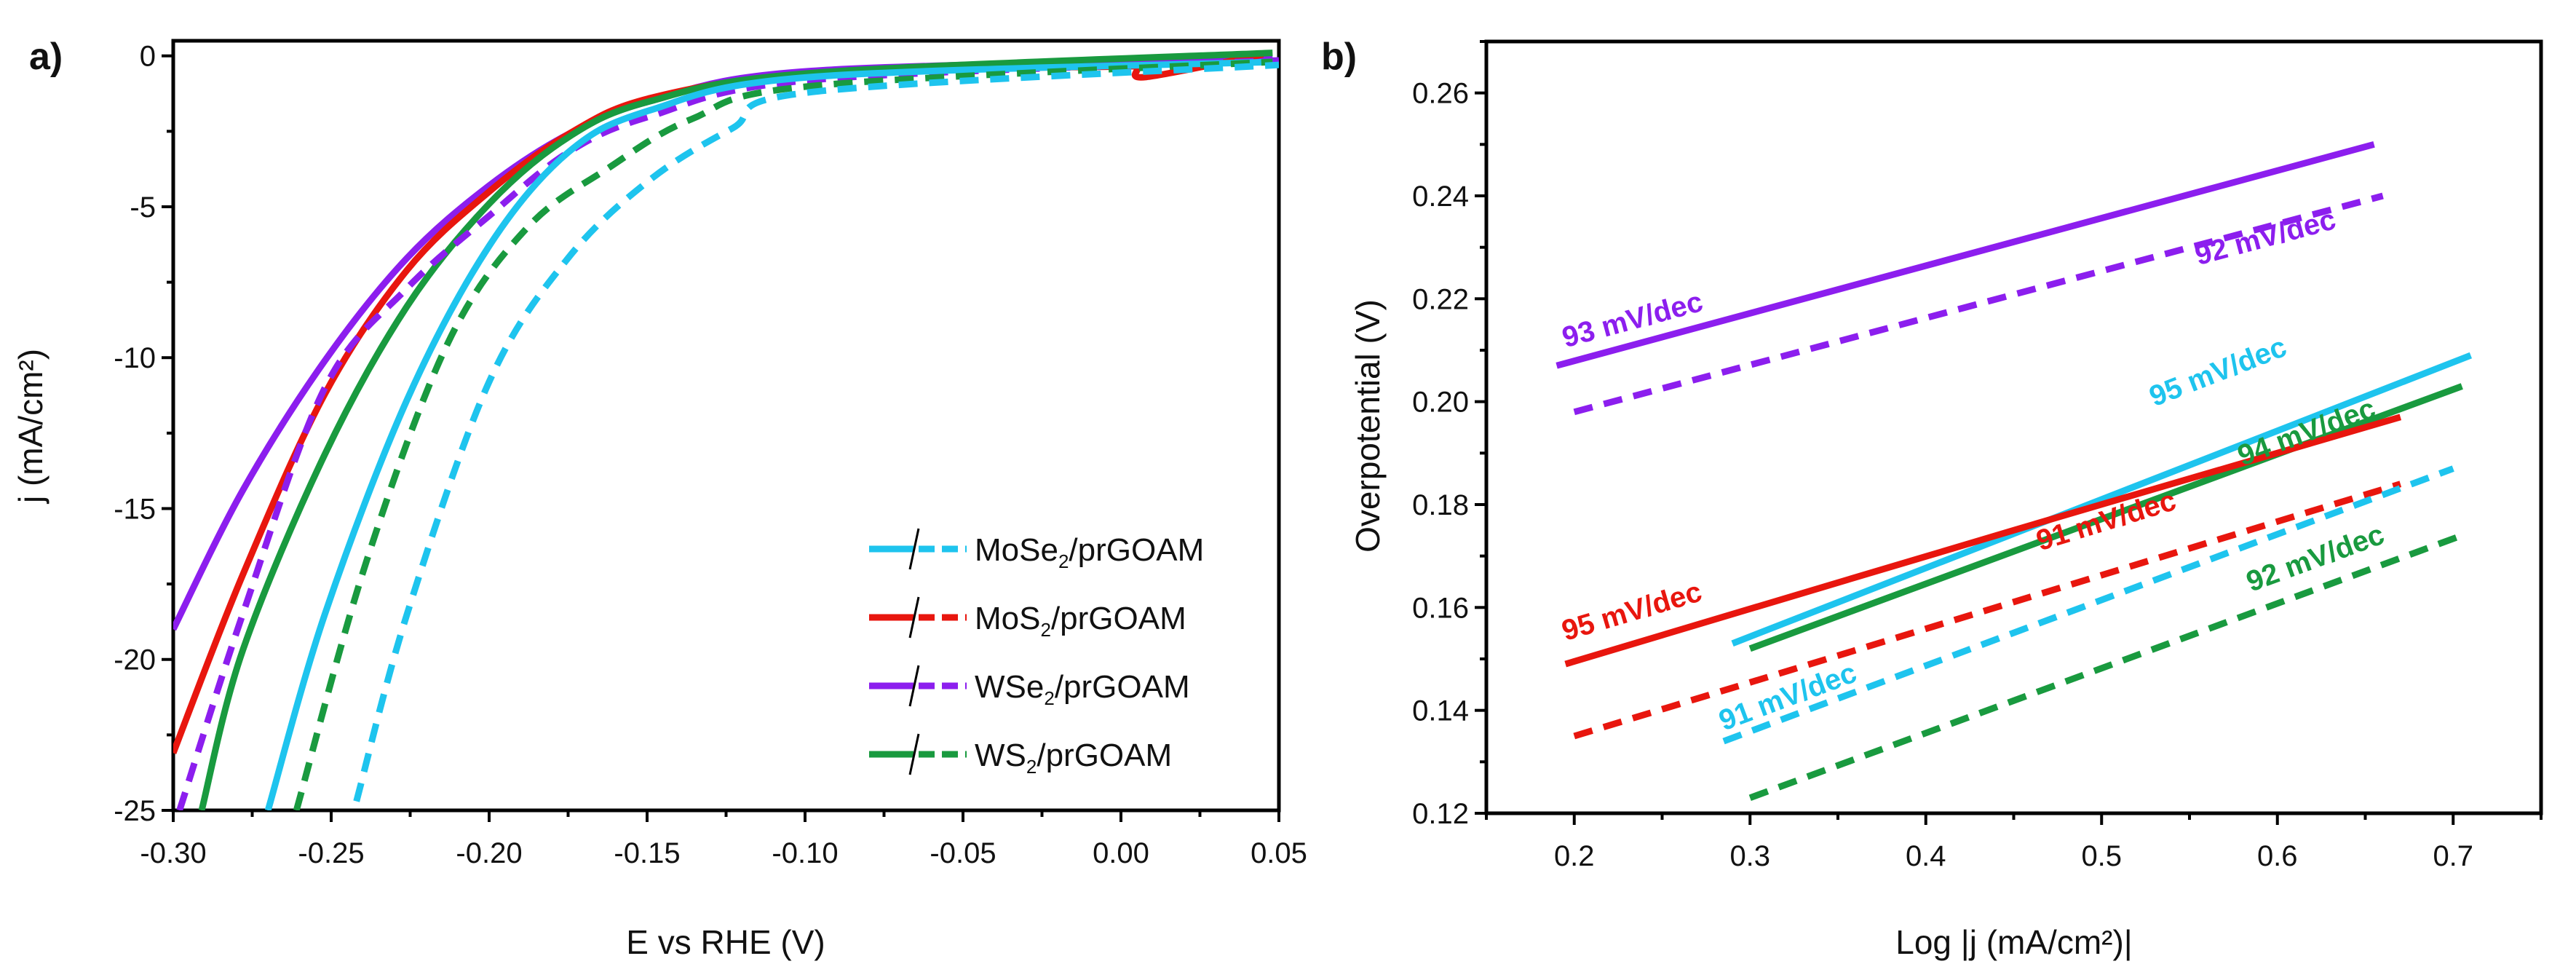  What do you see at coordinates (725, 942) in the screenshot?
I see `panel-a-x-axis-title: E vs RHE (V)` at bounding box center [725, 942].